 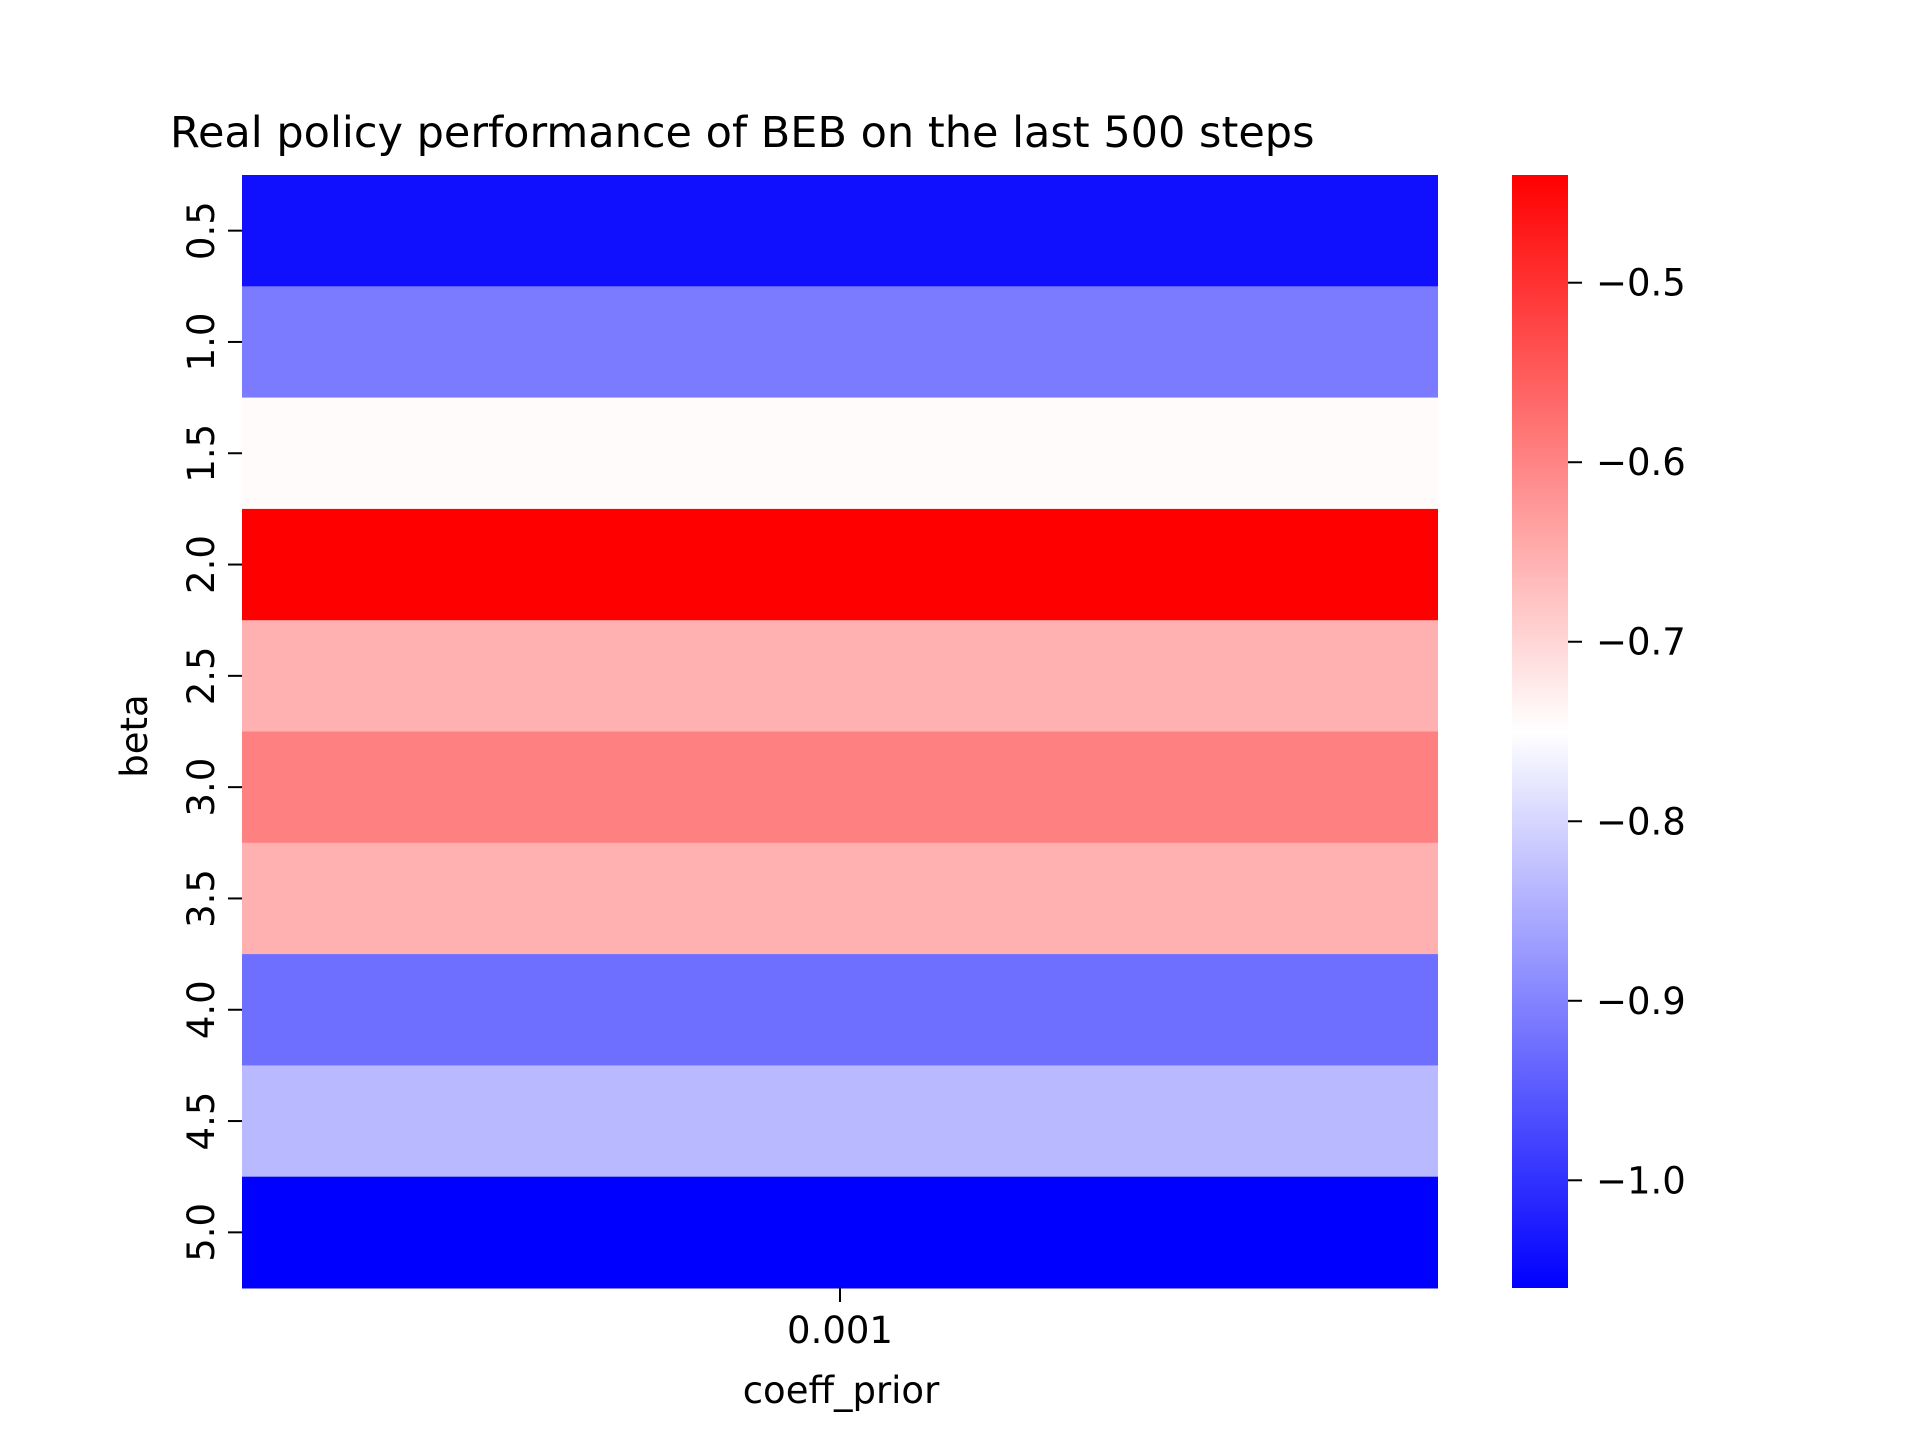 What do you see at coordinates (841, 1390) in the screenshot?
I see `x-axis-label: coeff_prior` at bounding box center [841, 1390].